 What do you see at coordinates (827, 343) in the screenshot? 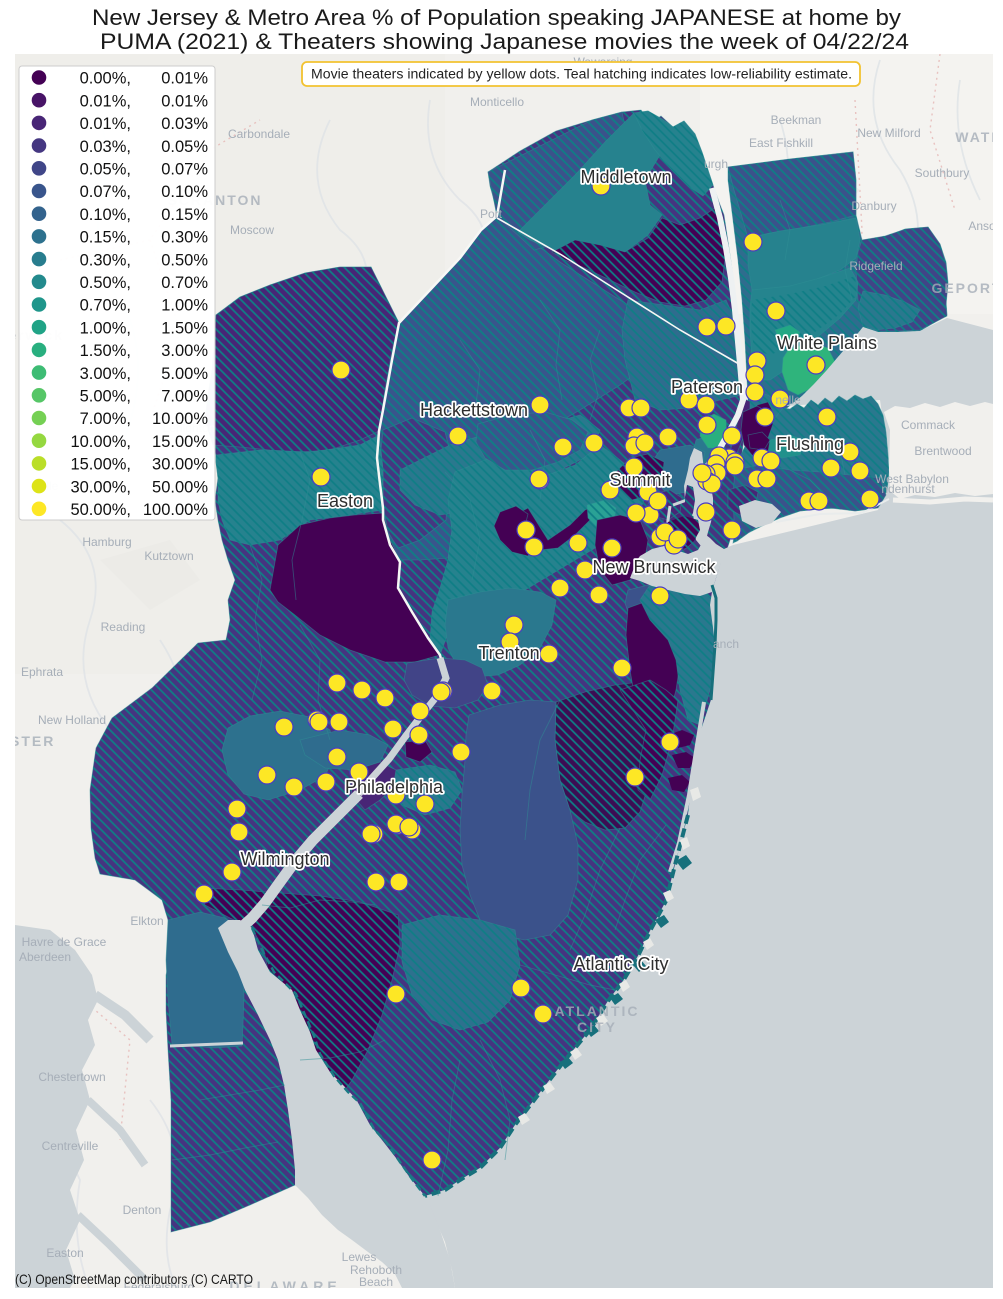
I see `svg-text: White Plains` at bounding box center [827, 343].